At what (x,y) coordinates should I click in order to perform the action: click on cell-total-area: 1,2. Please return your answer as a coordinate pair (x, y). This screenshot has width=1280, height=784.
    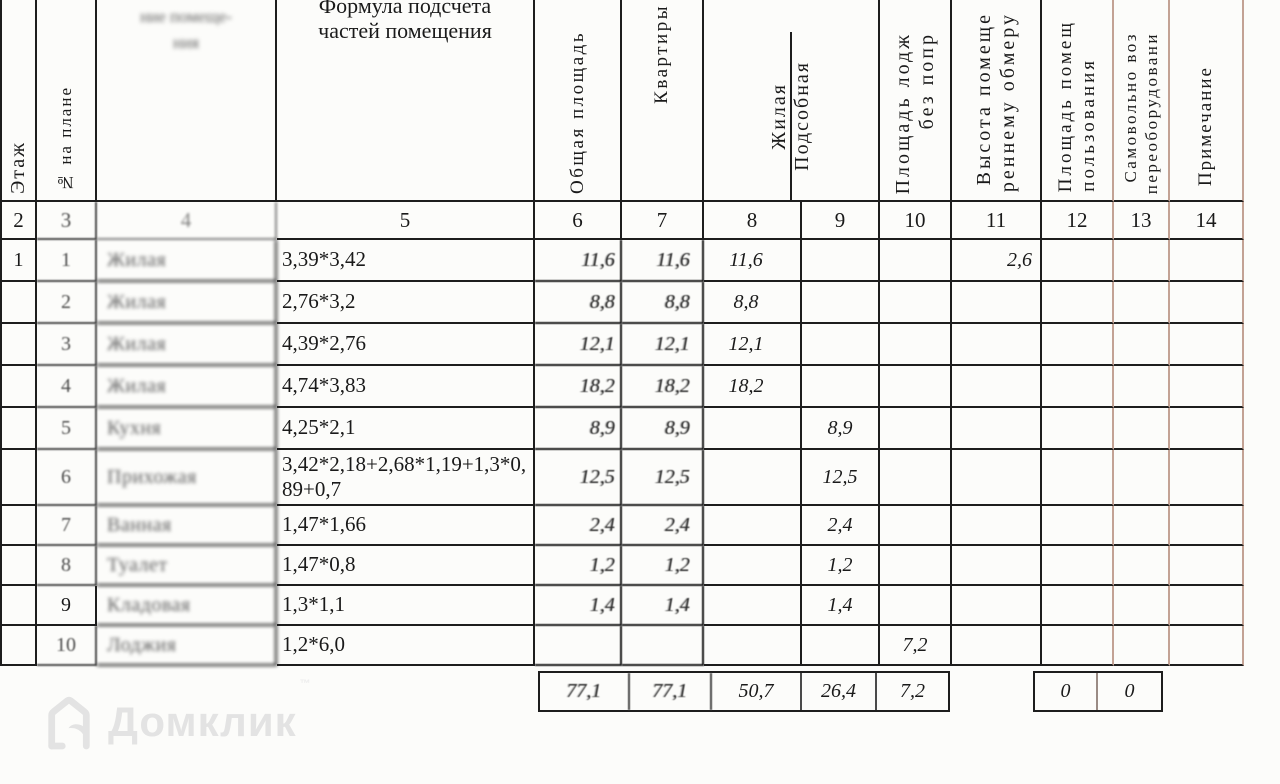
    Looking at the image, I should click on (578, 566).